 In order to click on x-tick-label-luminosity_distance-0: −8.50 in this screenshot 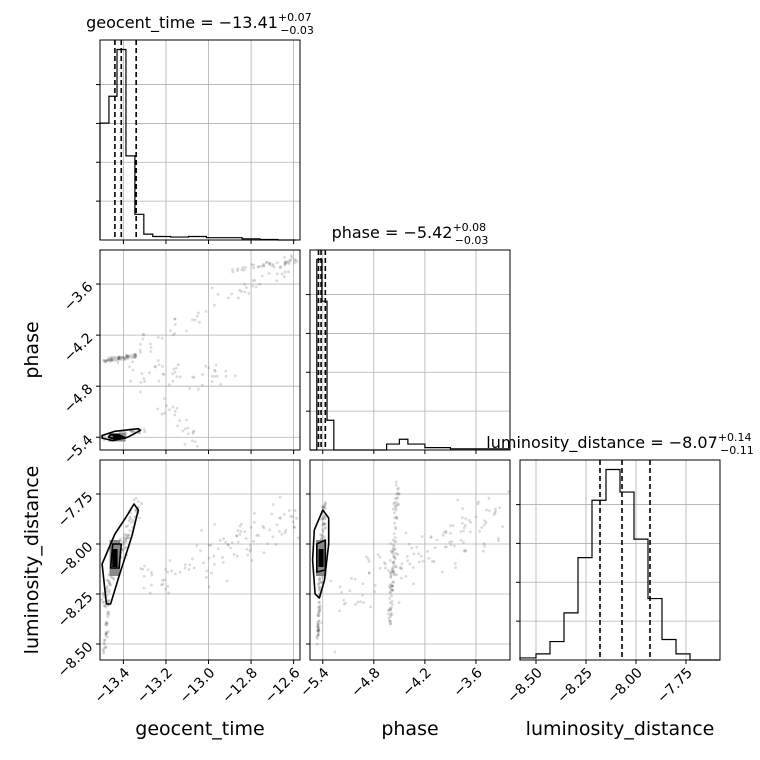, I will do `click(525, 686)`.